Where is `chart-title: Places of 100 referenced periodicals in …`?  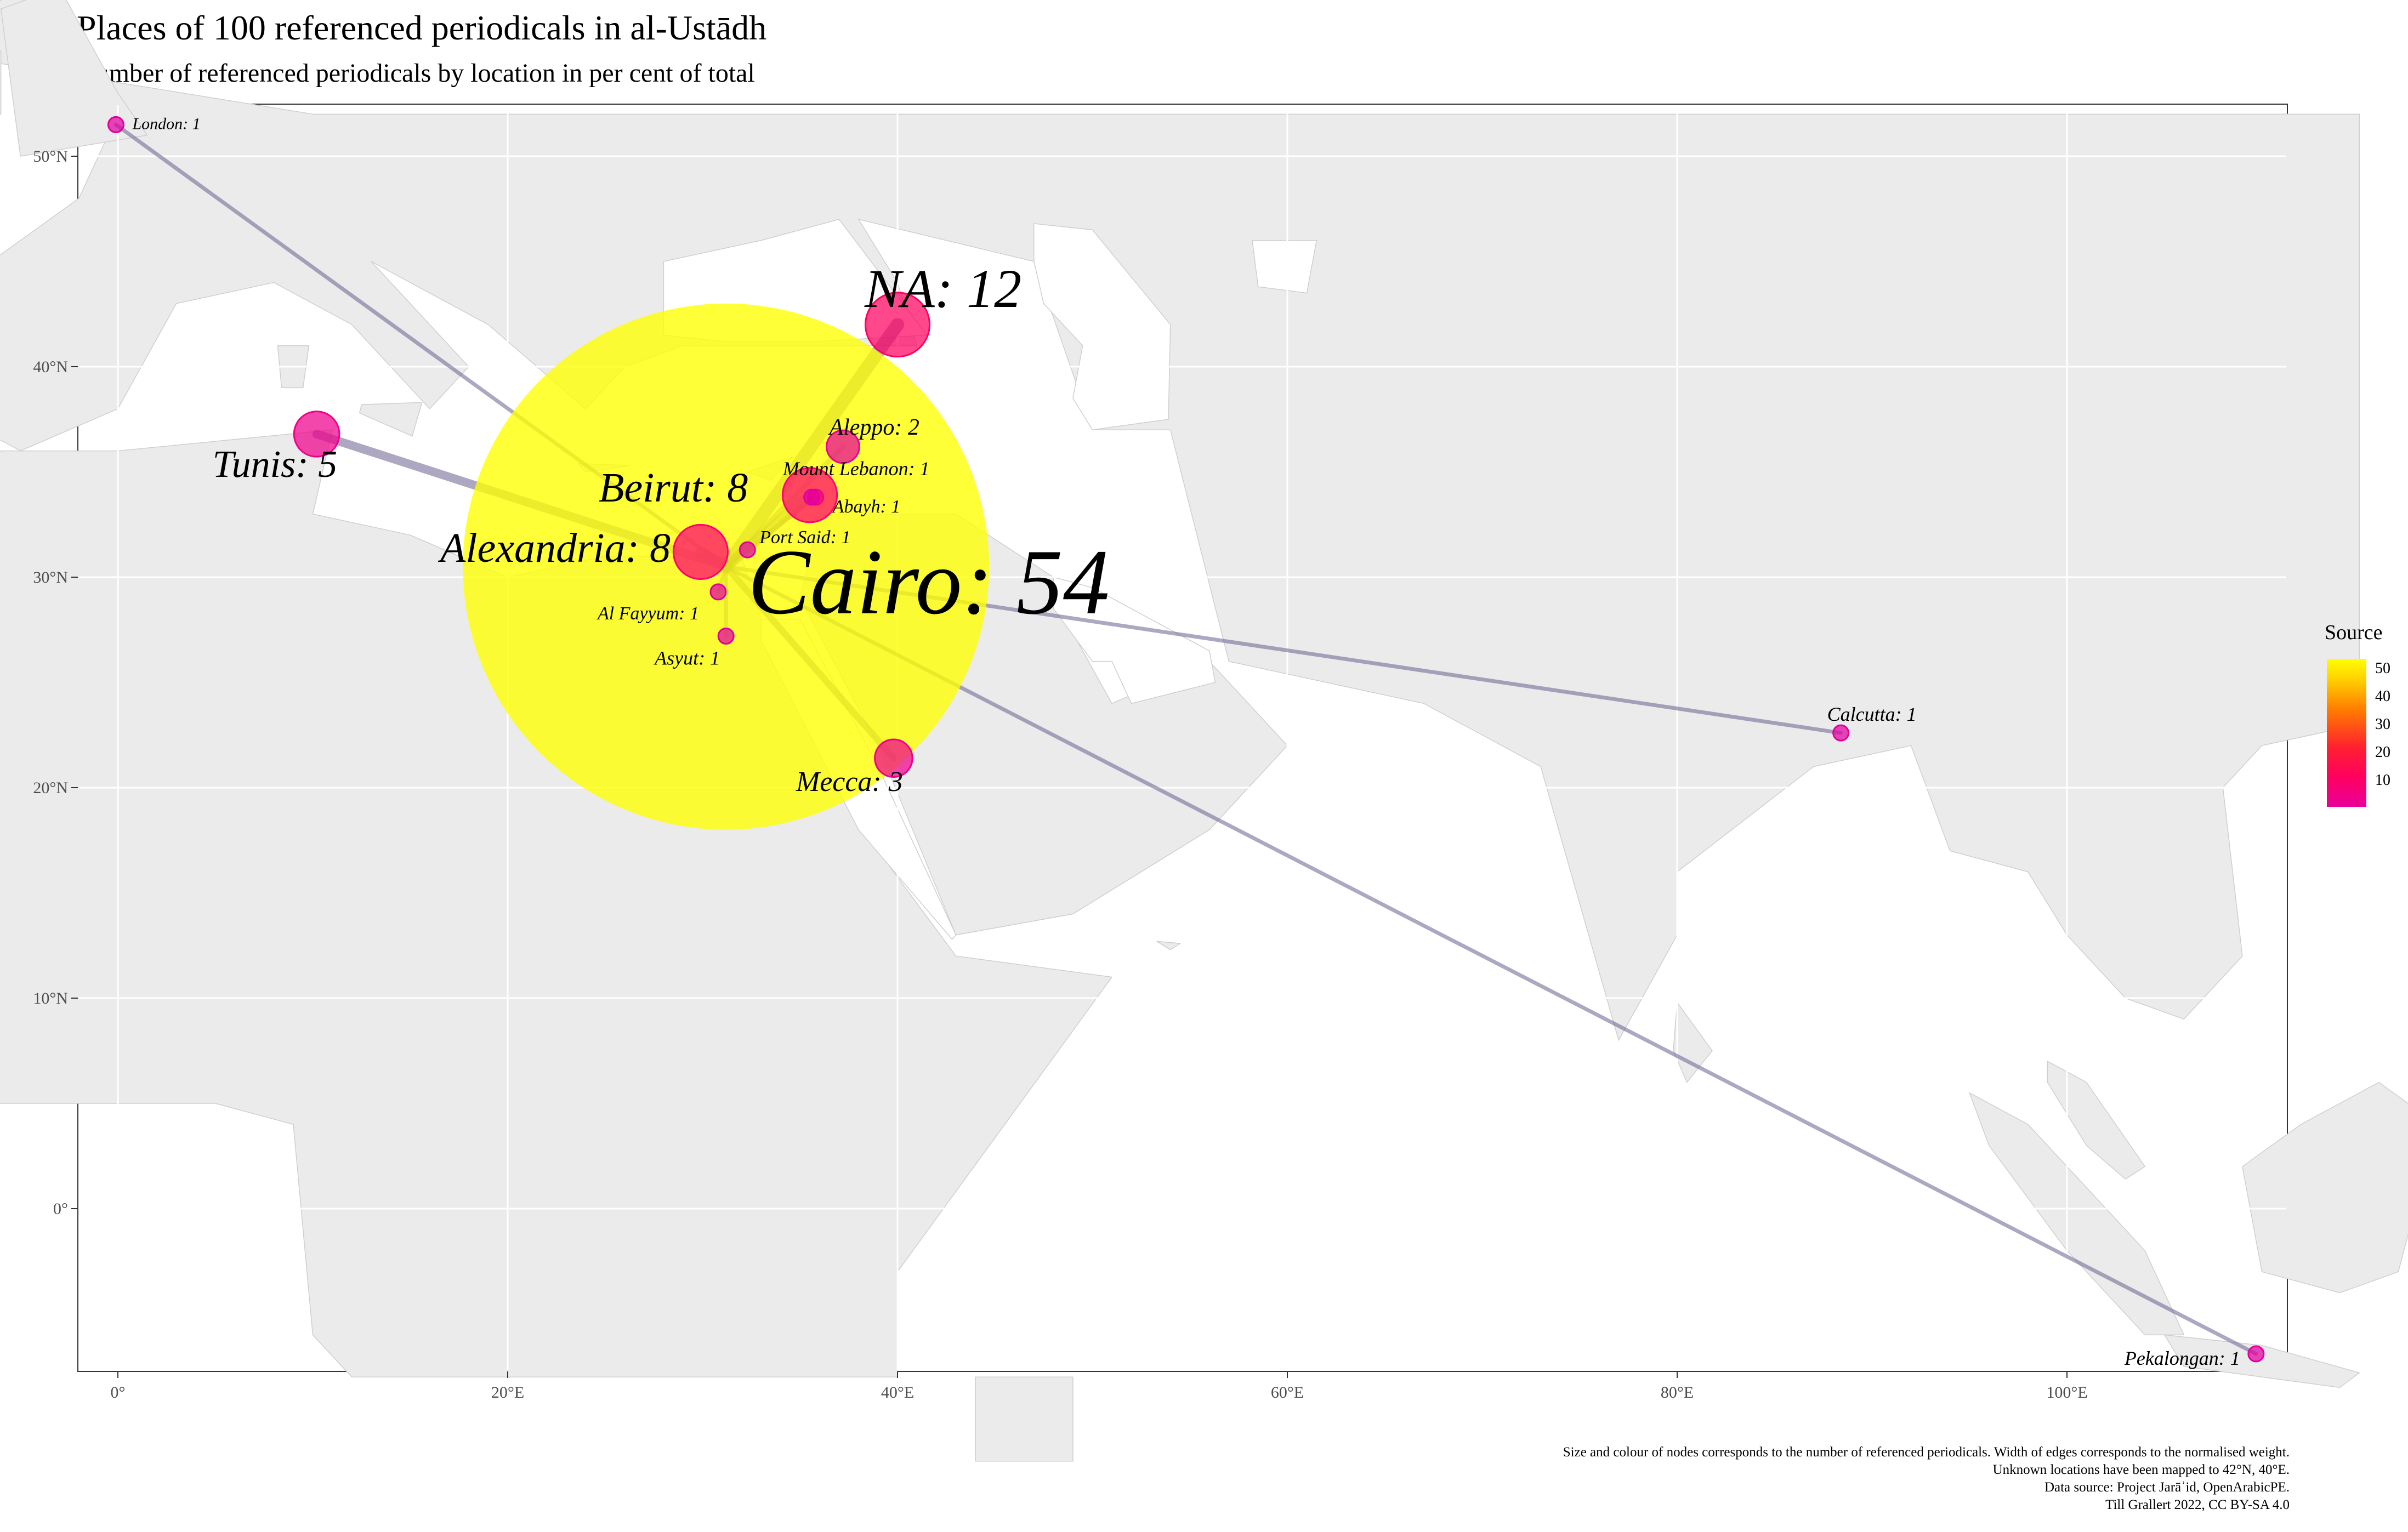 chart-title: Places of 100 referenced periodicals in … is located at coordinates (422, 27).